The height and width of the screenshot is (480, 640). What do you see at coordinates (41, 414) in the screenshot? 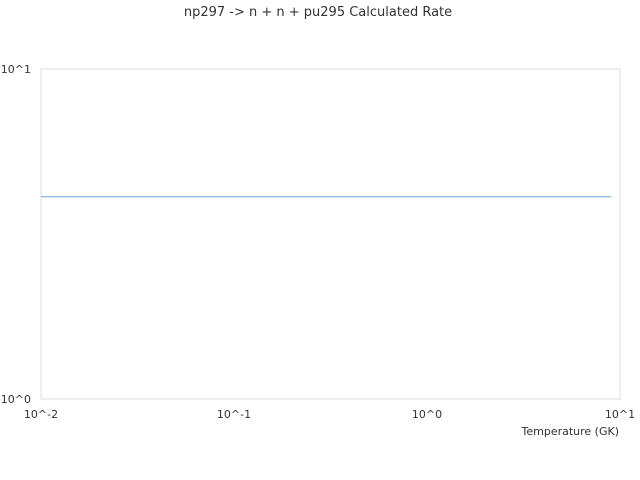
I see `x-tick-label: 10^-2` at bounding box center [41, 414].